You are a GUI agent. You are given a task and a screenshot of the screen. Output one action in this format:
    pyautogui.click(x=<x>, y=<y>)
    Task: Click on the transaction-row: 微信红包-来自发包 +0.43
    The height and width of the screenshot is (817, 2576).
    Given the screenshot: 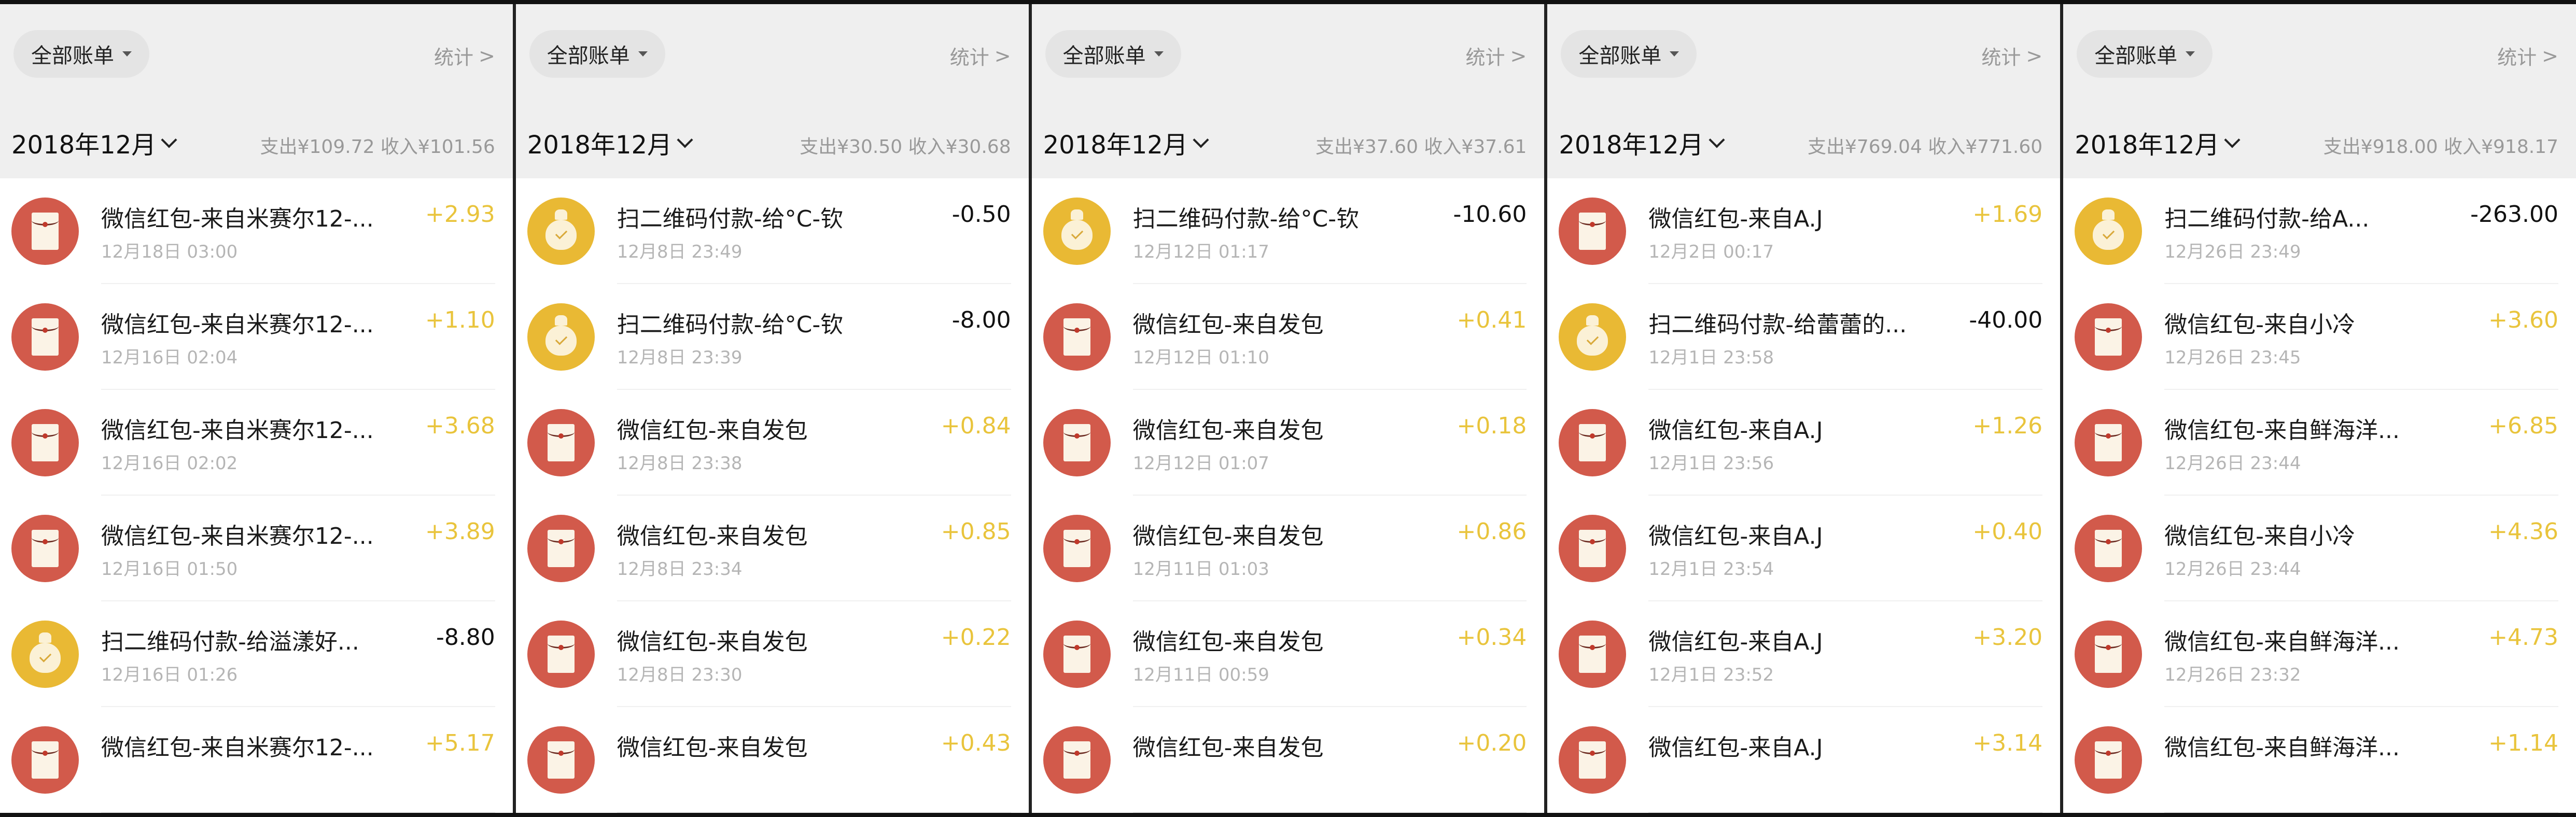 What is the action you would take?
    pyautogui.click(x=772, y=760)
    